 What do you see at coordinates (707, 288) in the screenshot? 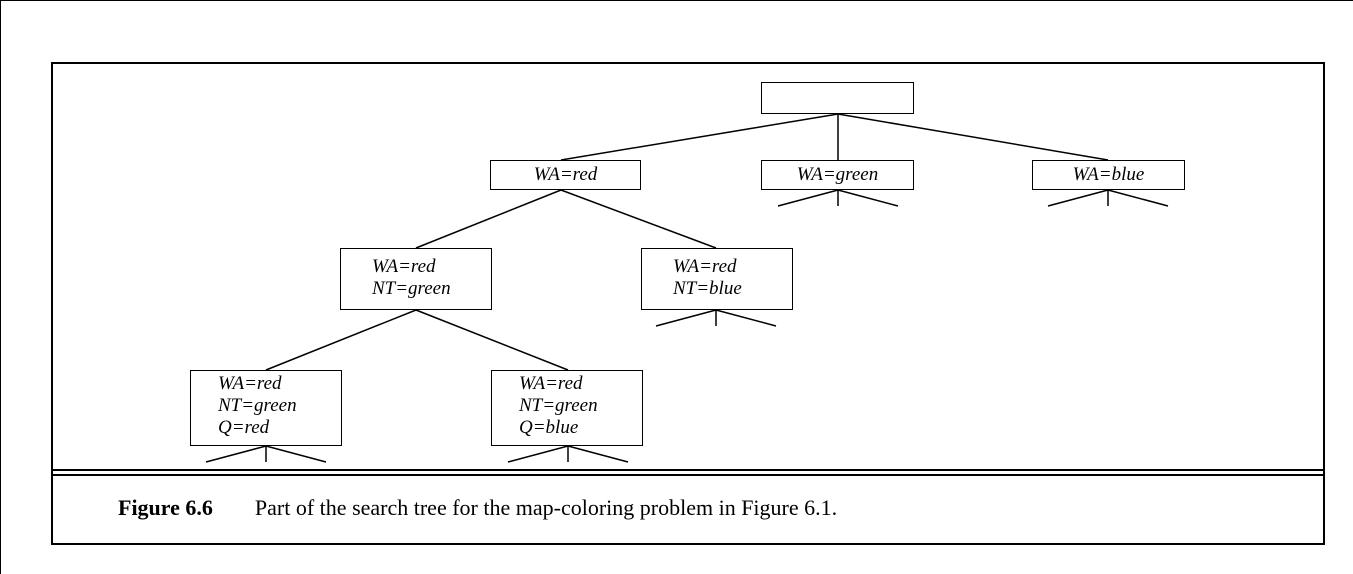
I see `node-line: NT=blue` at bounding box center [707, 288].